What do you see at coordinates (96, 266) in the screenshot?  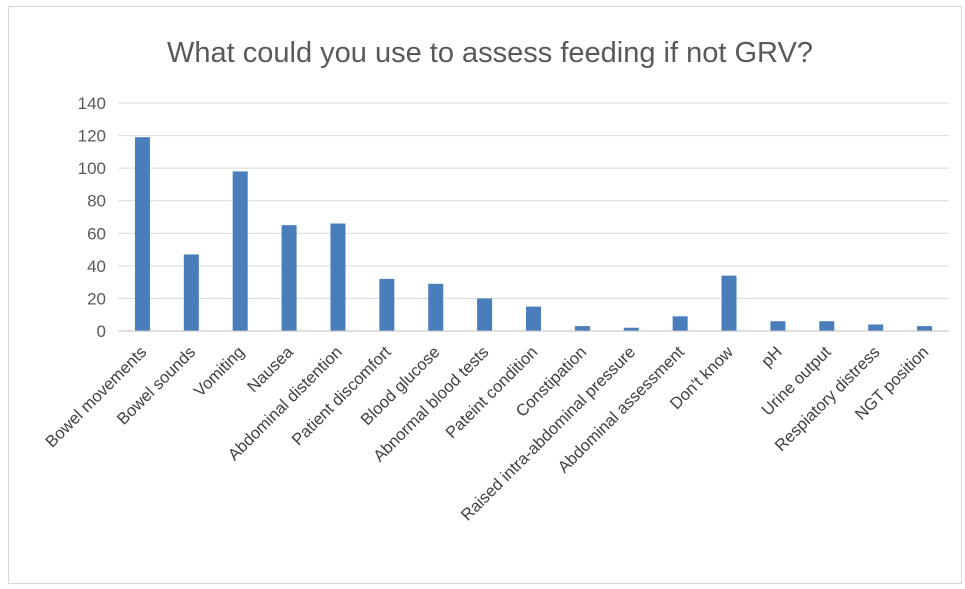 I see `y-tick-label: 40` at bounding box center [96, 266].